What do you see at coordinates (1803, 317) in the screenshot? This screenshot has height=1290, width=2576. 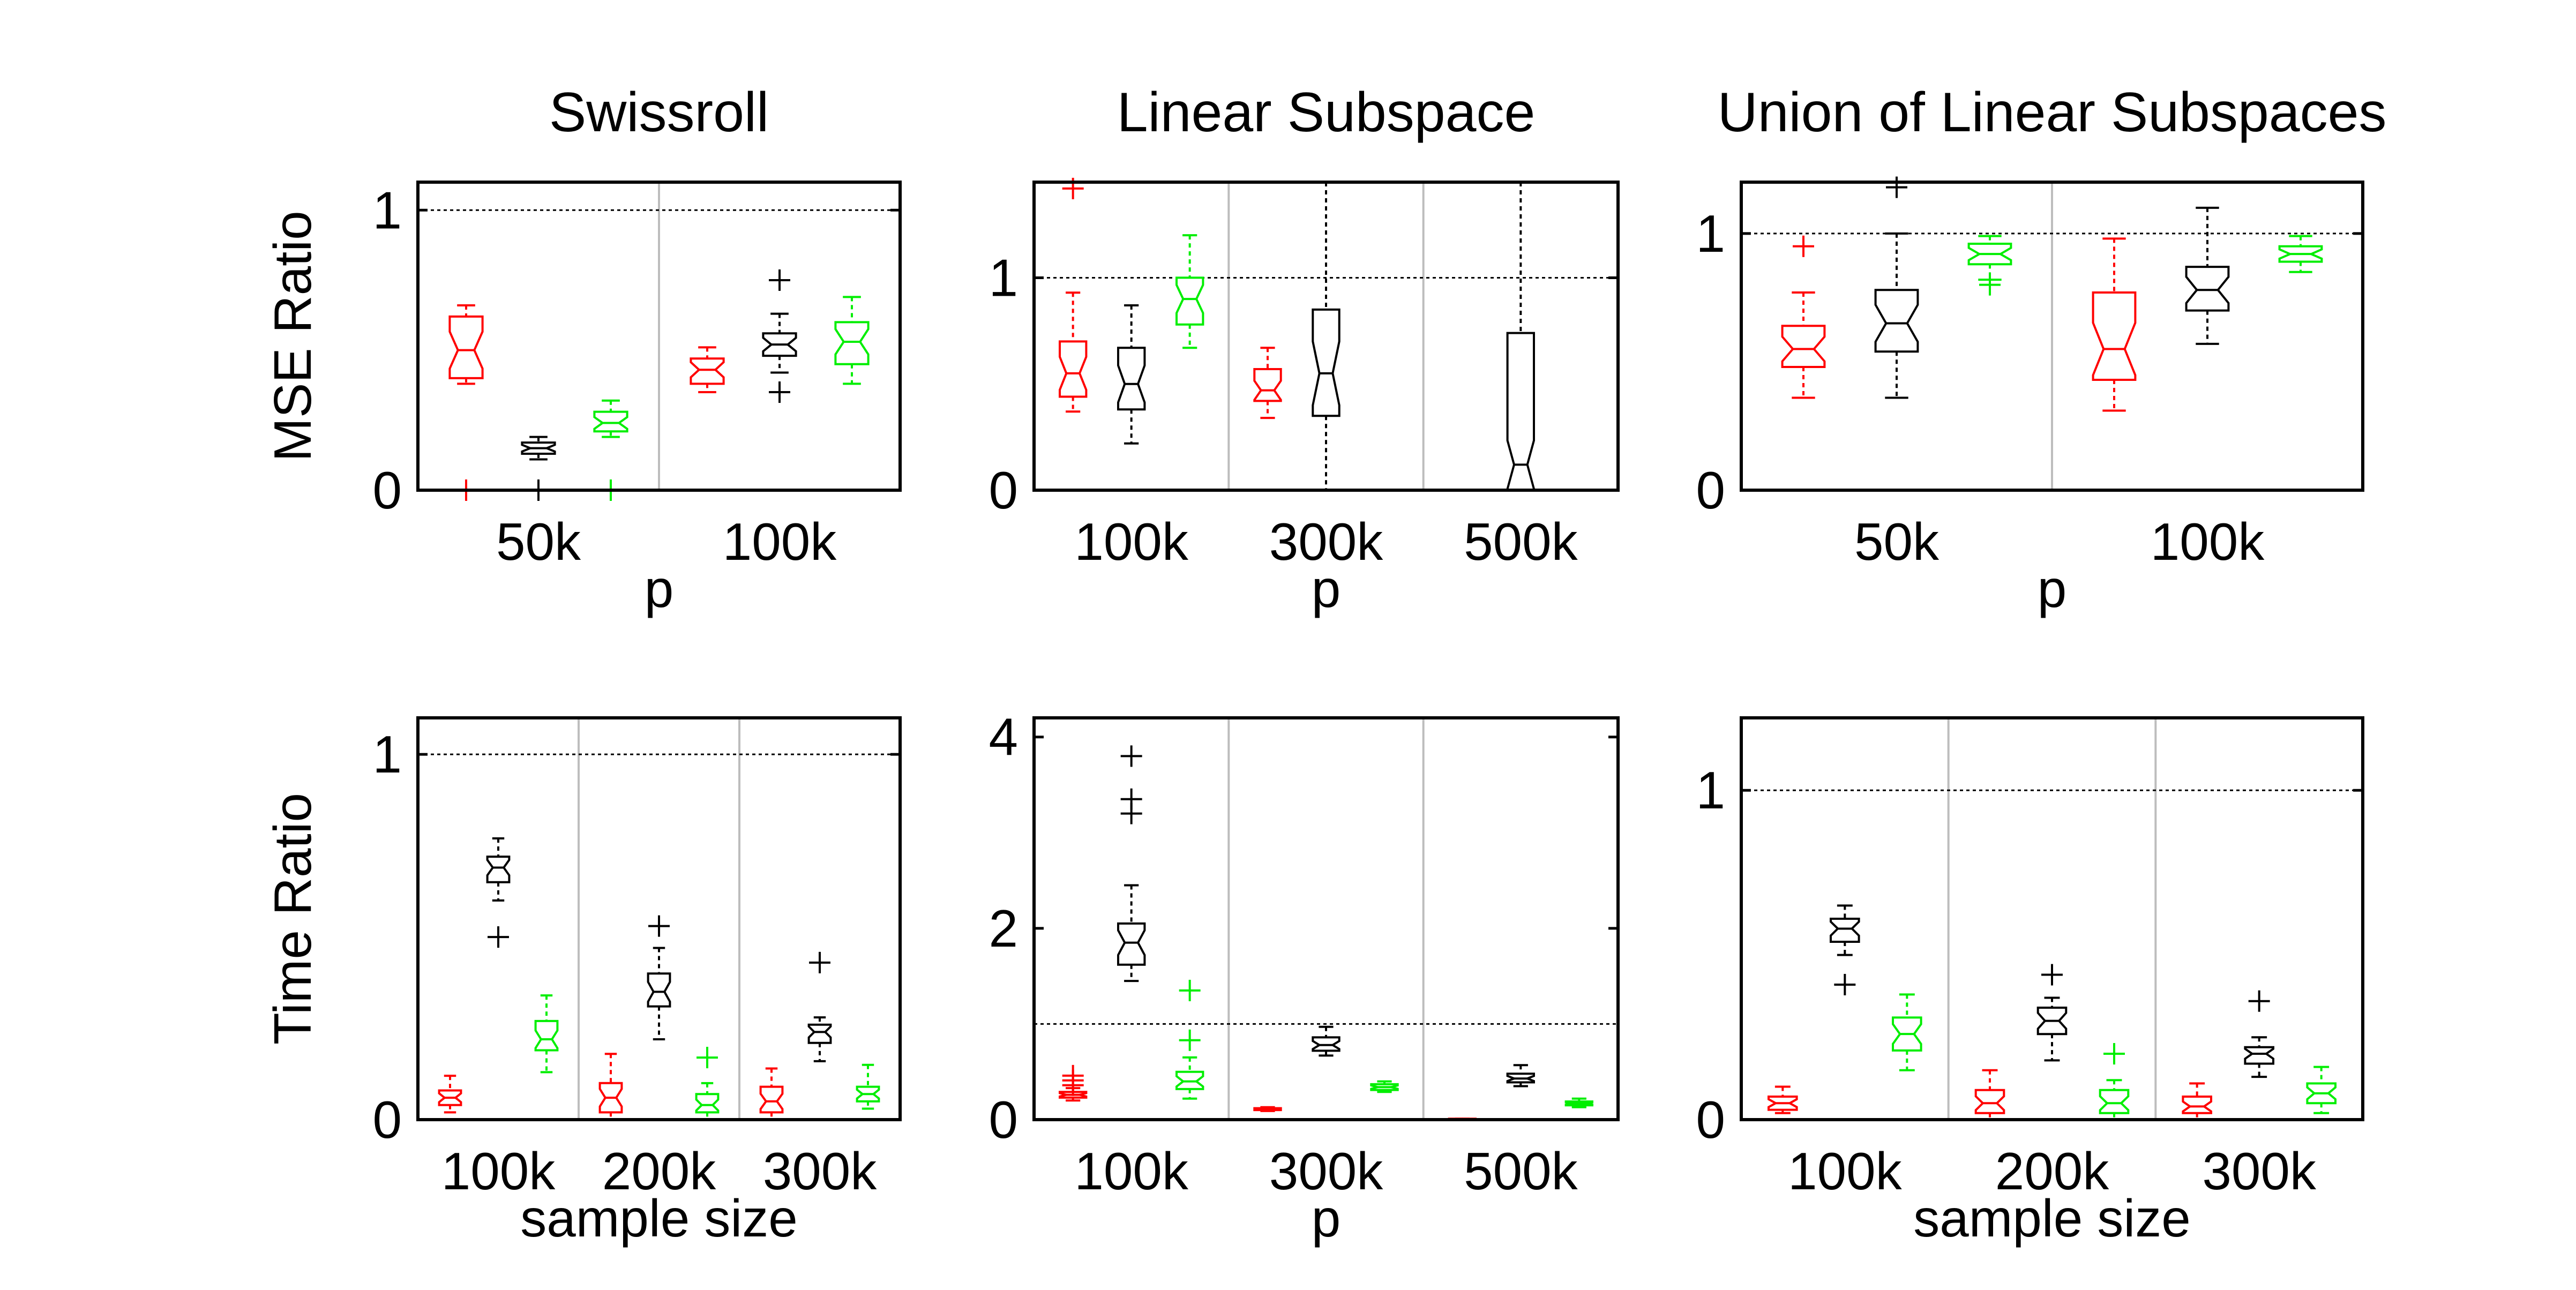 I see `box-red-50k` at bounding box center [1803, 317].